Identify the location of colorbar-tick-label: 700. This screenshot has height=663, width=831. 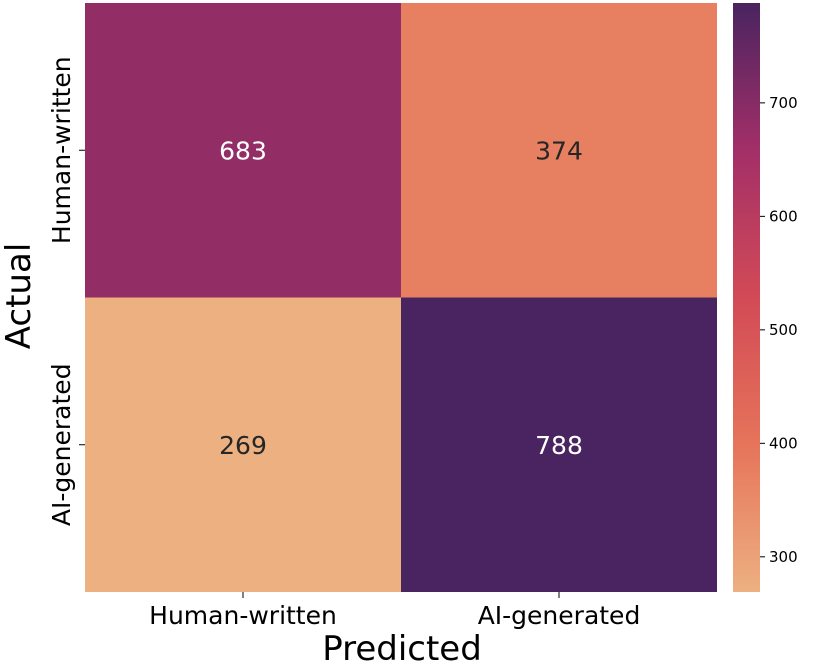
(783, 103).